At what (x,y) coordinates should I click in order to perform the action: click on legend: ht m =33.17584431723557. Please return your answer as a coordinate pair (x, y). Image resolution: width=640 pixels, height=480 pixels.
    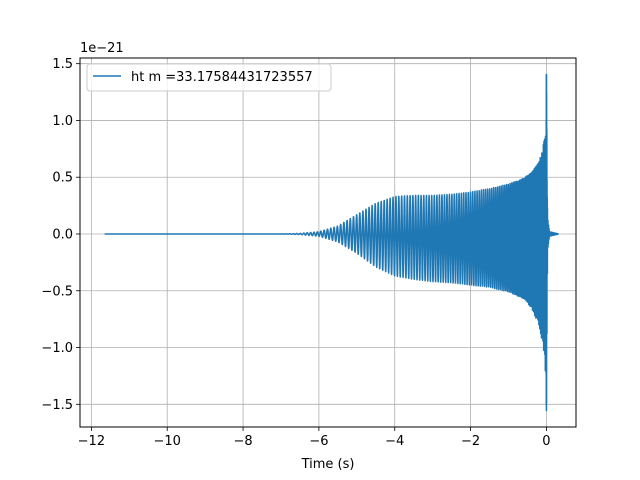
    Looking at the image, I should click on (209, 77).